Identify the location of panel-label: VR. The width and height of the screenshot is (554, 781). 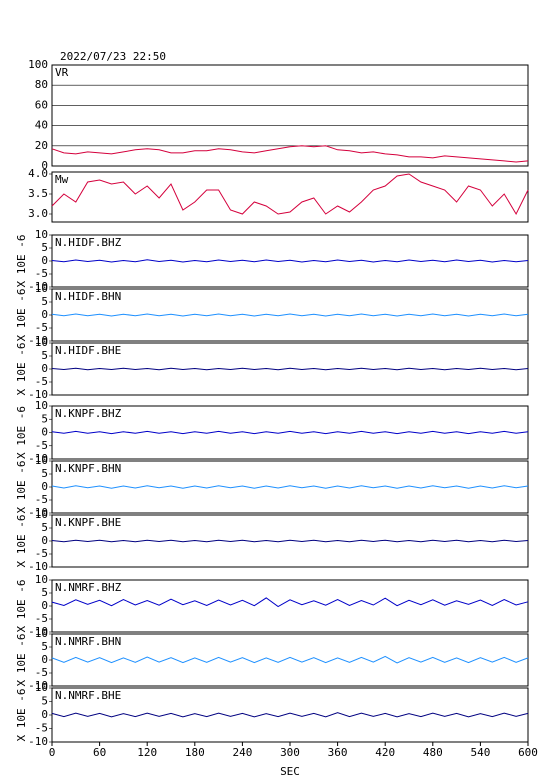
(62, 72).